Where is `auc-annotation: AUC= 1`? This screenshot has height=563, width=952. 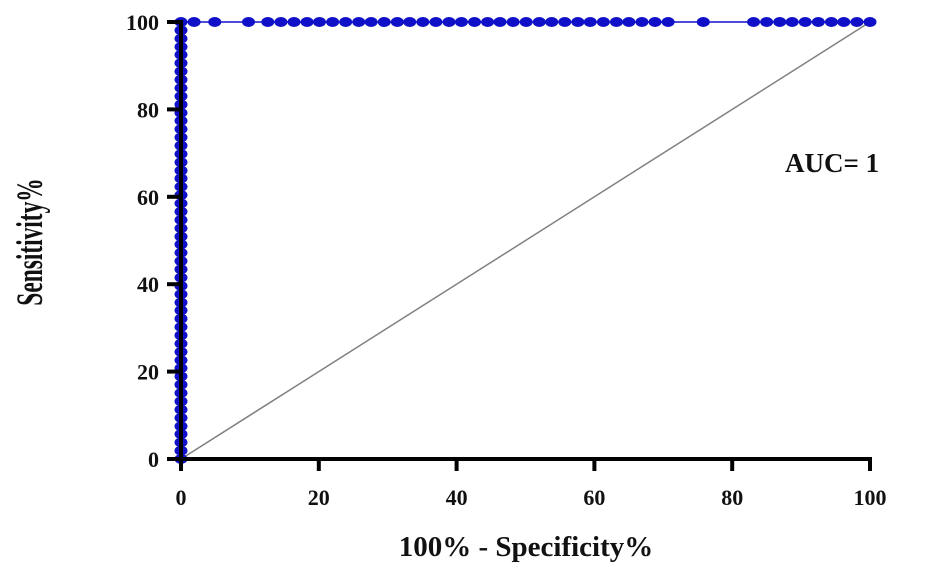
auc-annotation: AUC= 1 is located at coordinates (832, 163).